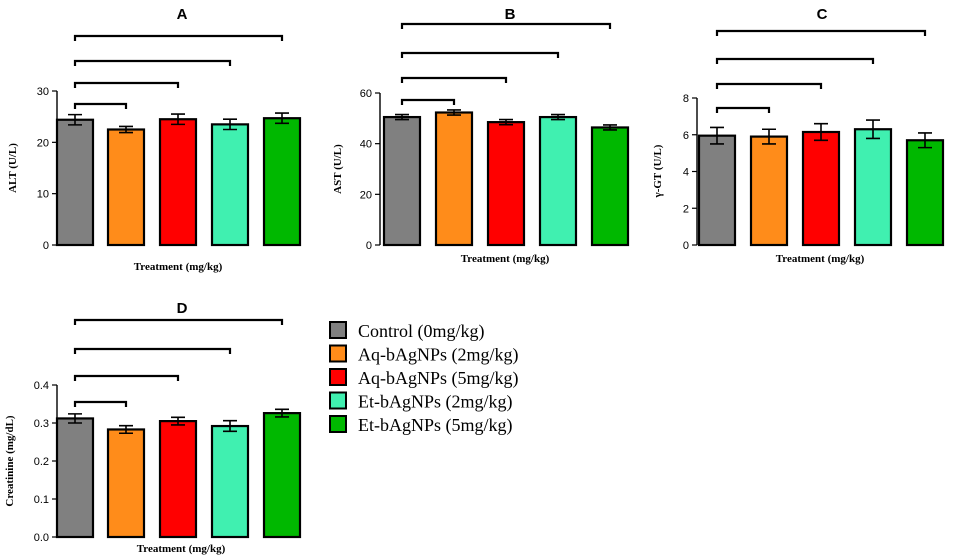 The height and width of the screenshot is (558, 957). I want to click on y-tick-label: 40, so click(366, 145).